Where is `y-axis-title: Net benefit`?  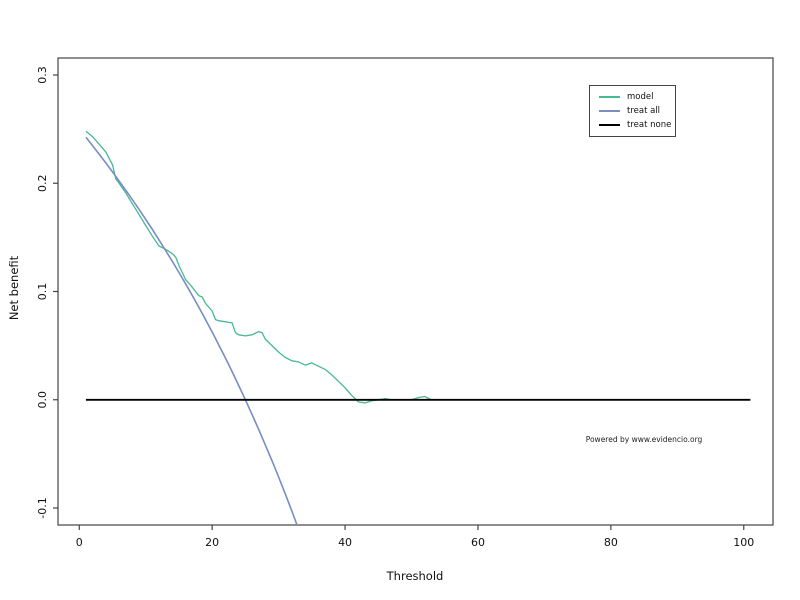
y-axis-title: Net benefit is located at coordinates (14, 288).